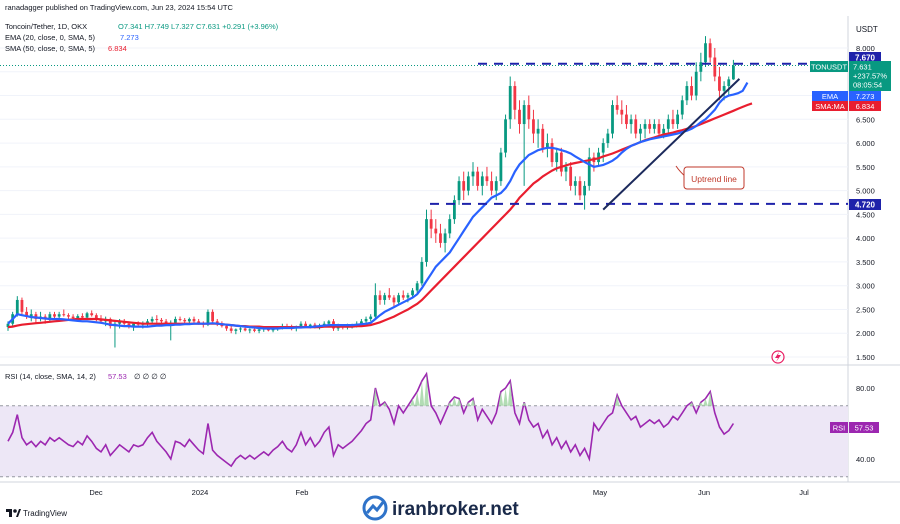  I want to click on time-tick-label: Jul, so click(804, 492).